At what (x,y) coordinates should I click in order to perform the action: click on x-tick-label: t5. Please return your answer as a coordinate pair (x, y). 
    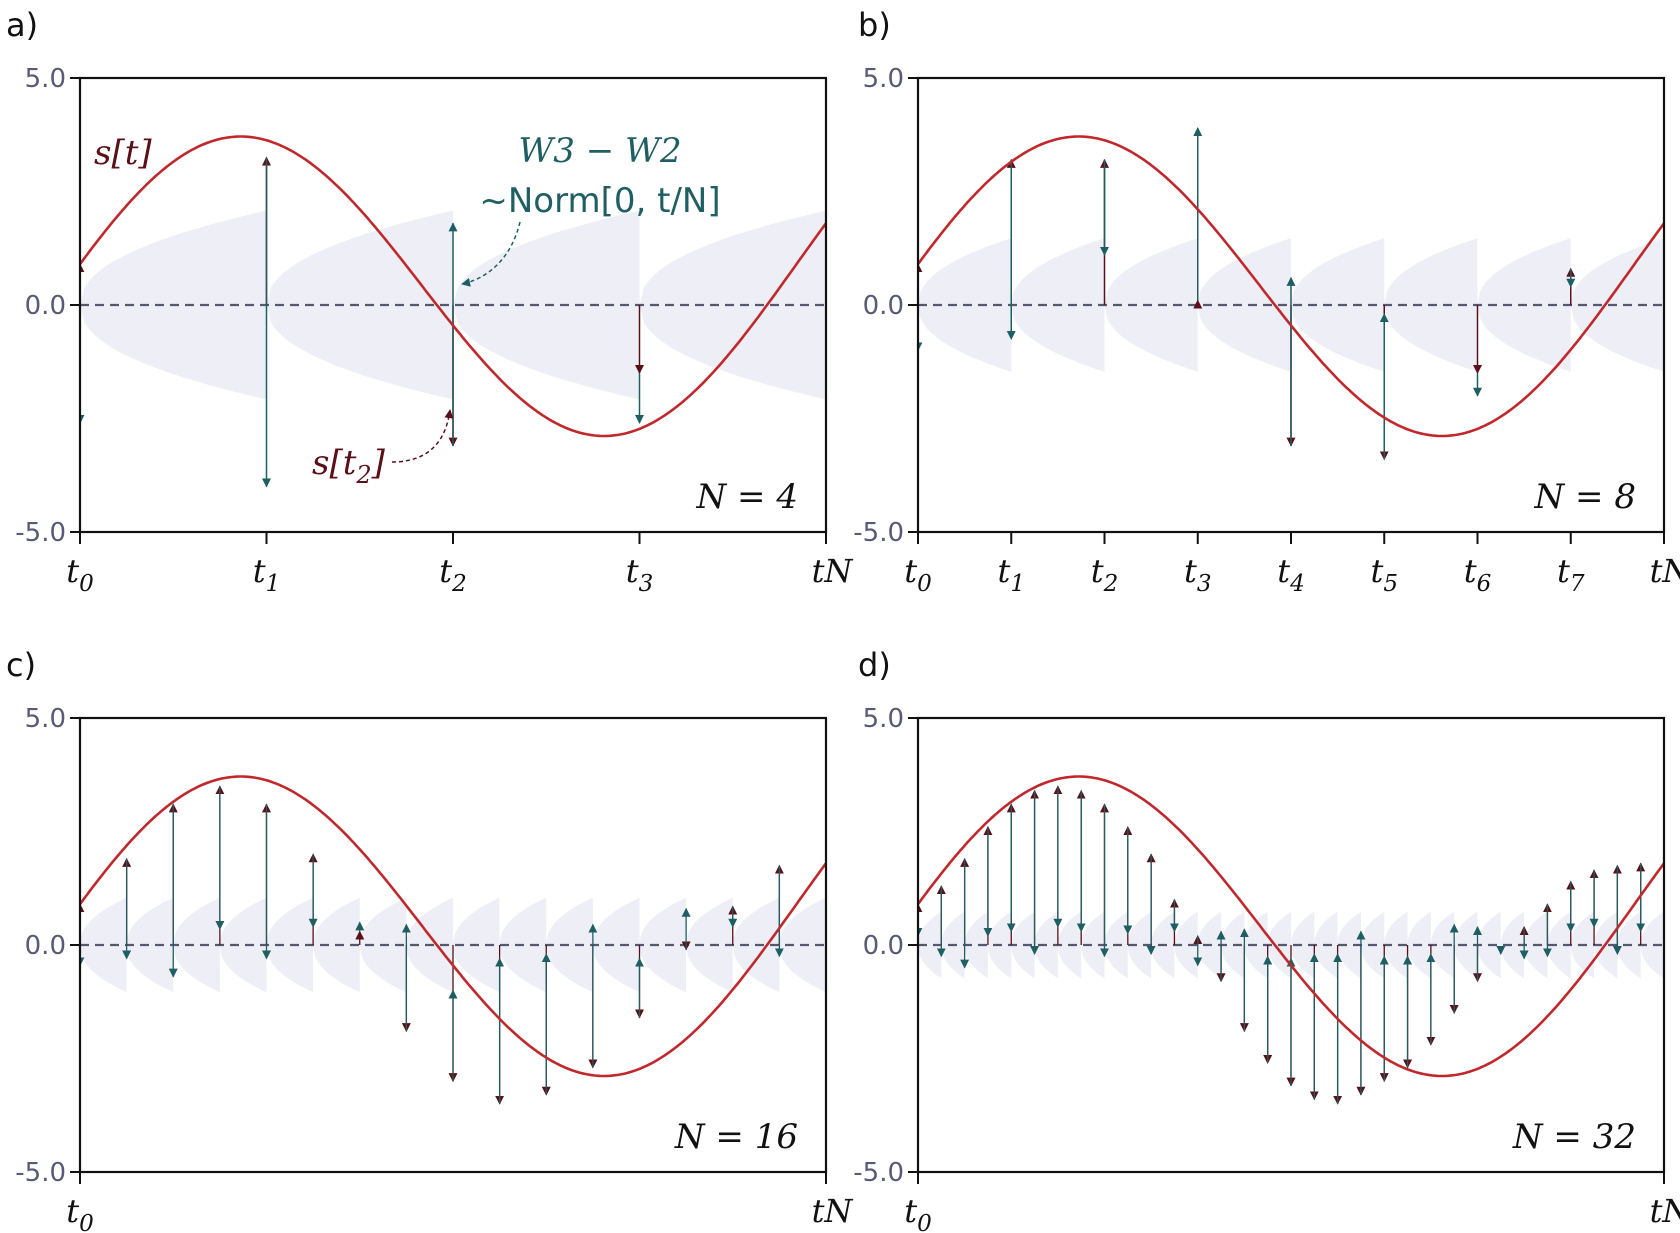
    Looking at the image, I should click on (1384, 574).